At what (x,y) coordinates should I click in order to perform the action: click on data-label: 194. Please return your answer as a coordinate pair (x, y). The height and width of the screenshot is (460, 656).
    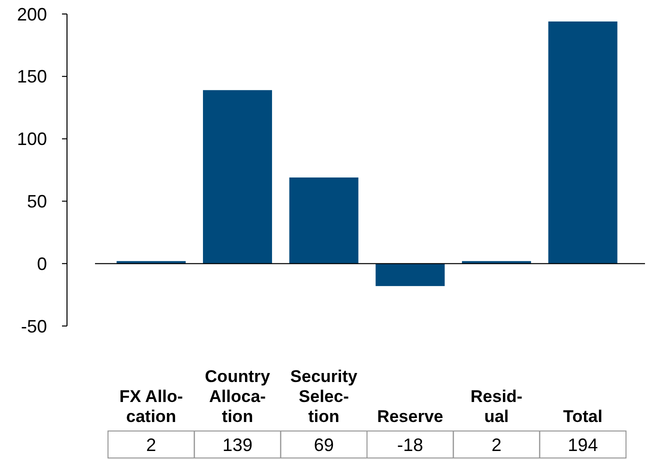
    Looking at the image, I should click on (583, 444).